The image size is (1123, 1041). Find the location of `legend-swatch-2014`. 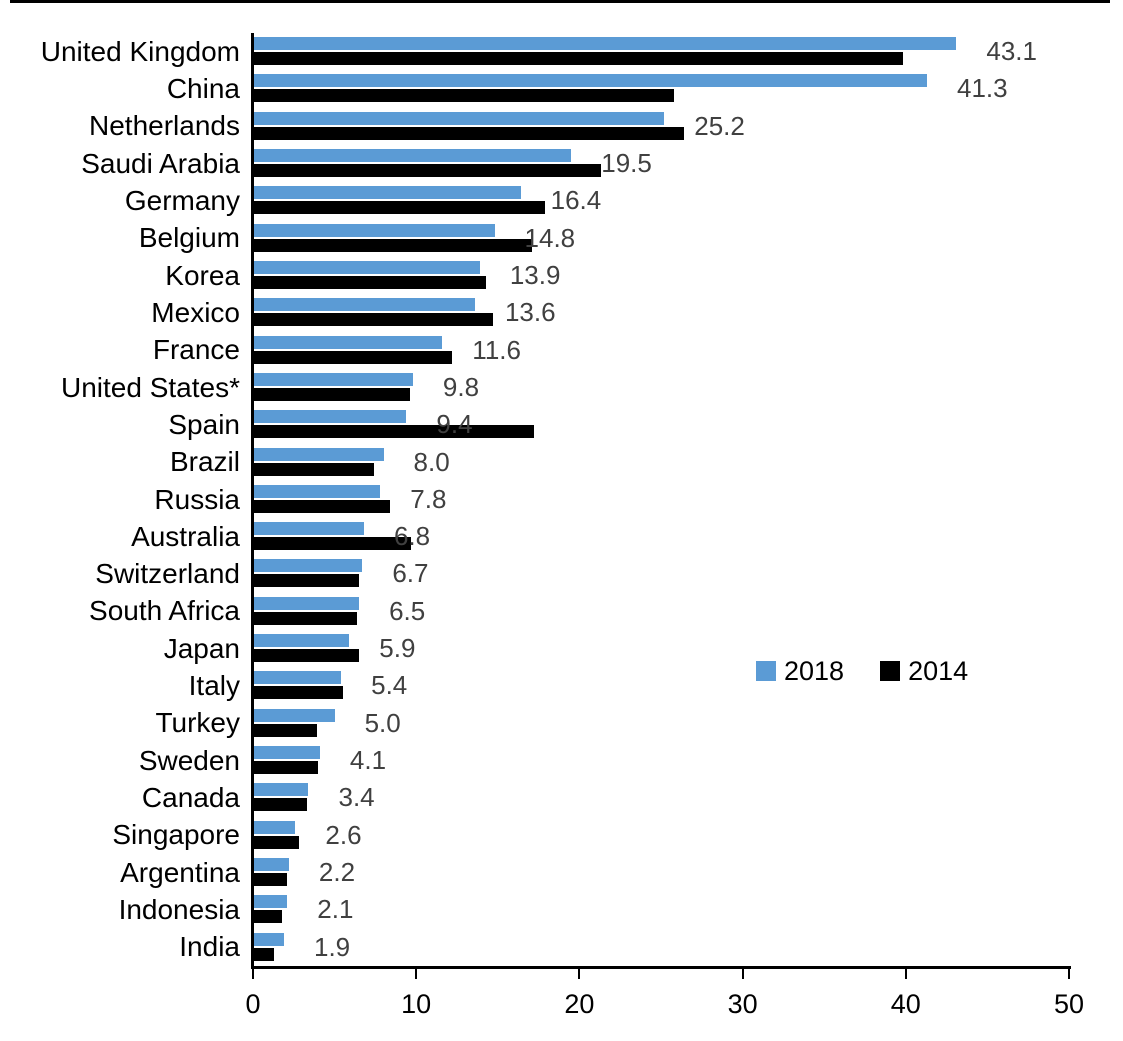

legend-swatch-2014 is located at coordinates (890, 671).